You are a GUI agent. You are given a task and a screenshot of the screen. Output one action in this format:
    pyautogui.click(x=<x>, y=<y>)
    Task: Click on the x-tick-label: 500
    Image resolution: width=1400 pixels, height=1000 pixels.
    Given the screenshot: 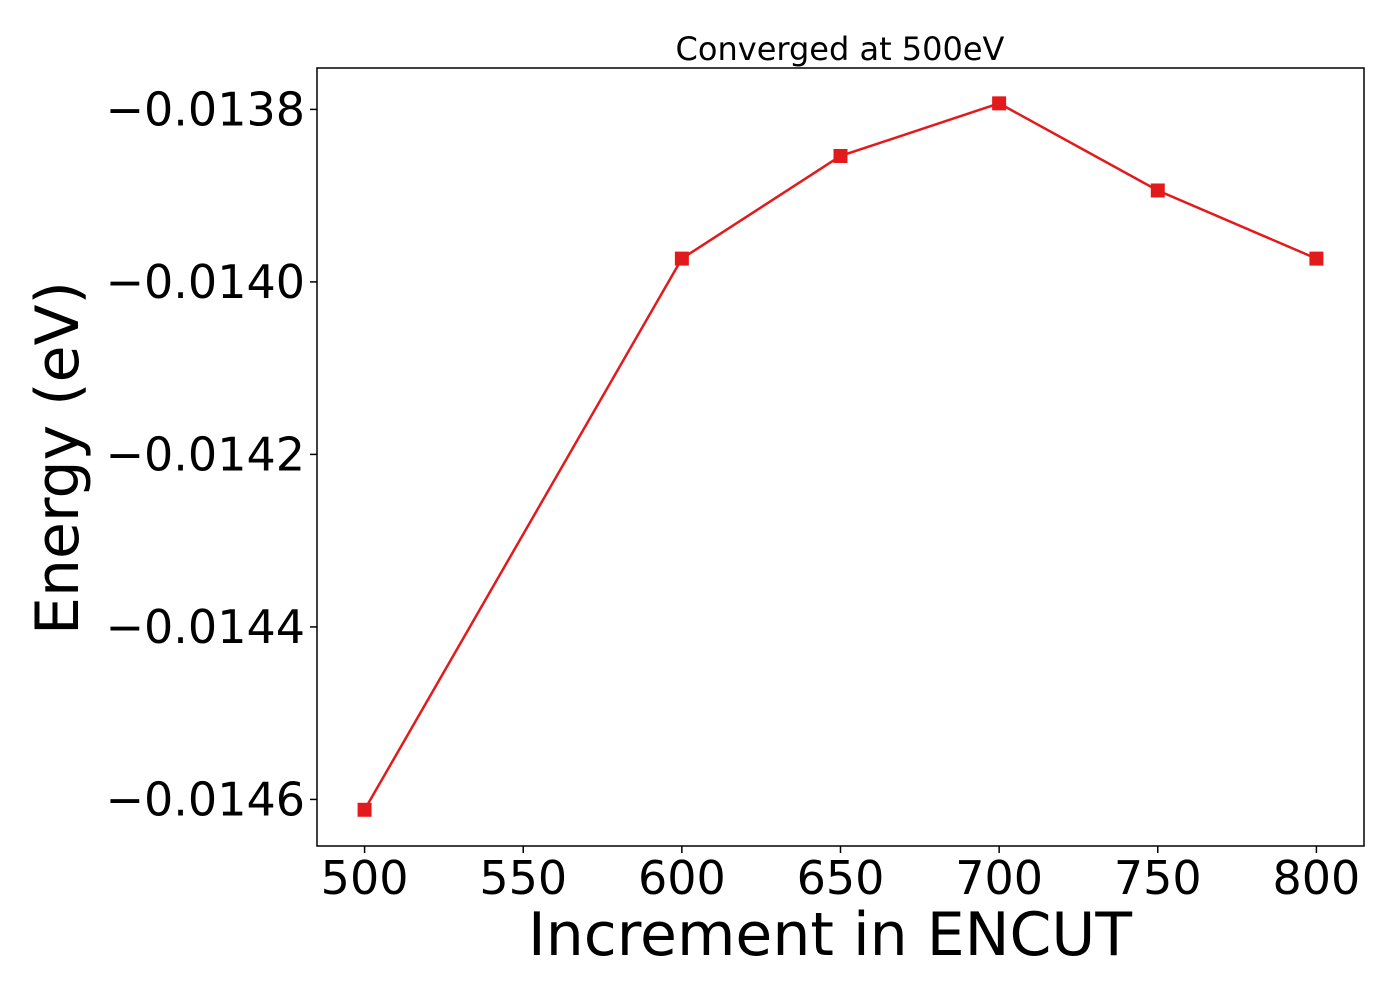 What is the action you would take?
    pyautogui.click(x=365, y=878)
    